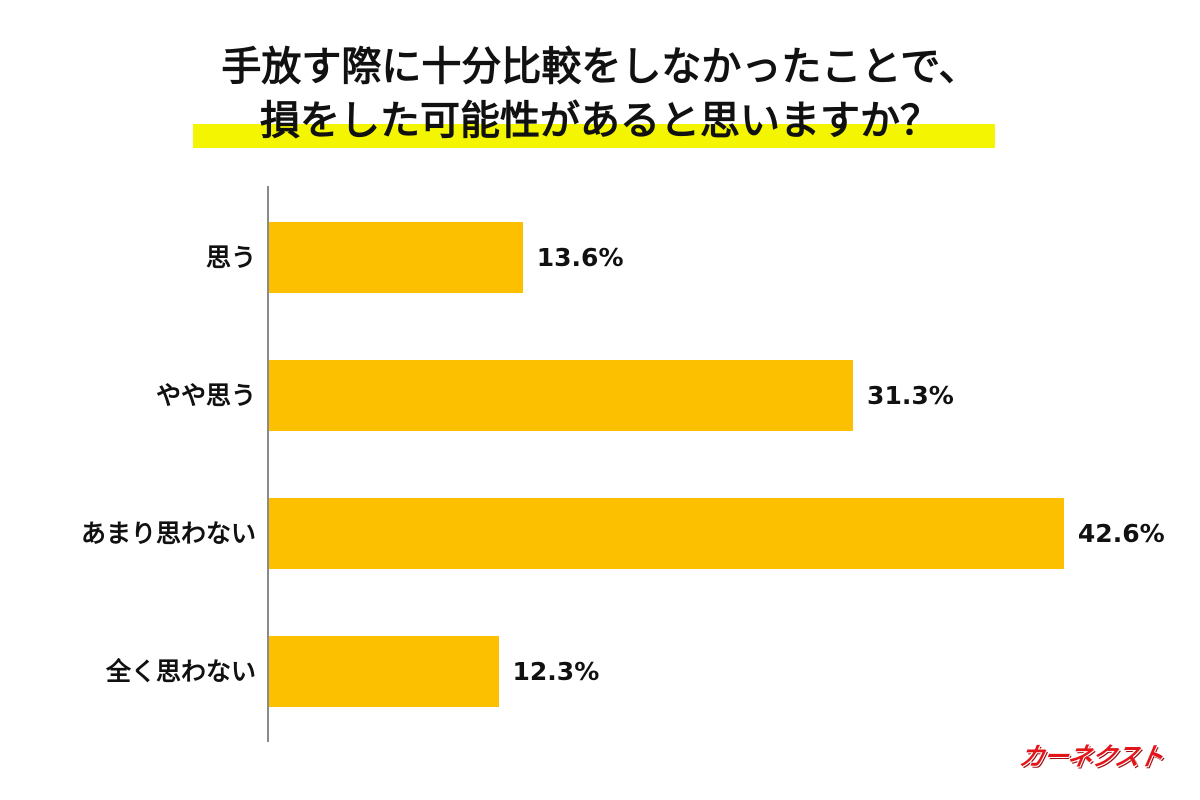 This screenshot has height=800, width=1200. Describe the element at coordinates (910, 395) in the screenshot. I see `value-label: 31.3%` at that location.